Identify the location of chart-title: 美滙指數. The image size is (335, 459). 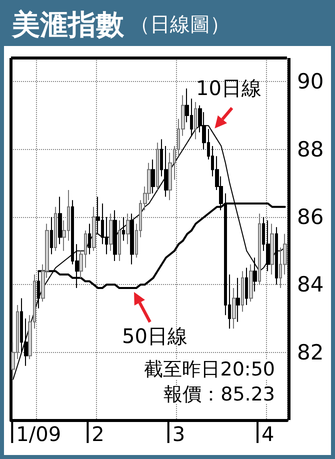
(68, 25).